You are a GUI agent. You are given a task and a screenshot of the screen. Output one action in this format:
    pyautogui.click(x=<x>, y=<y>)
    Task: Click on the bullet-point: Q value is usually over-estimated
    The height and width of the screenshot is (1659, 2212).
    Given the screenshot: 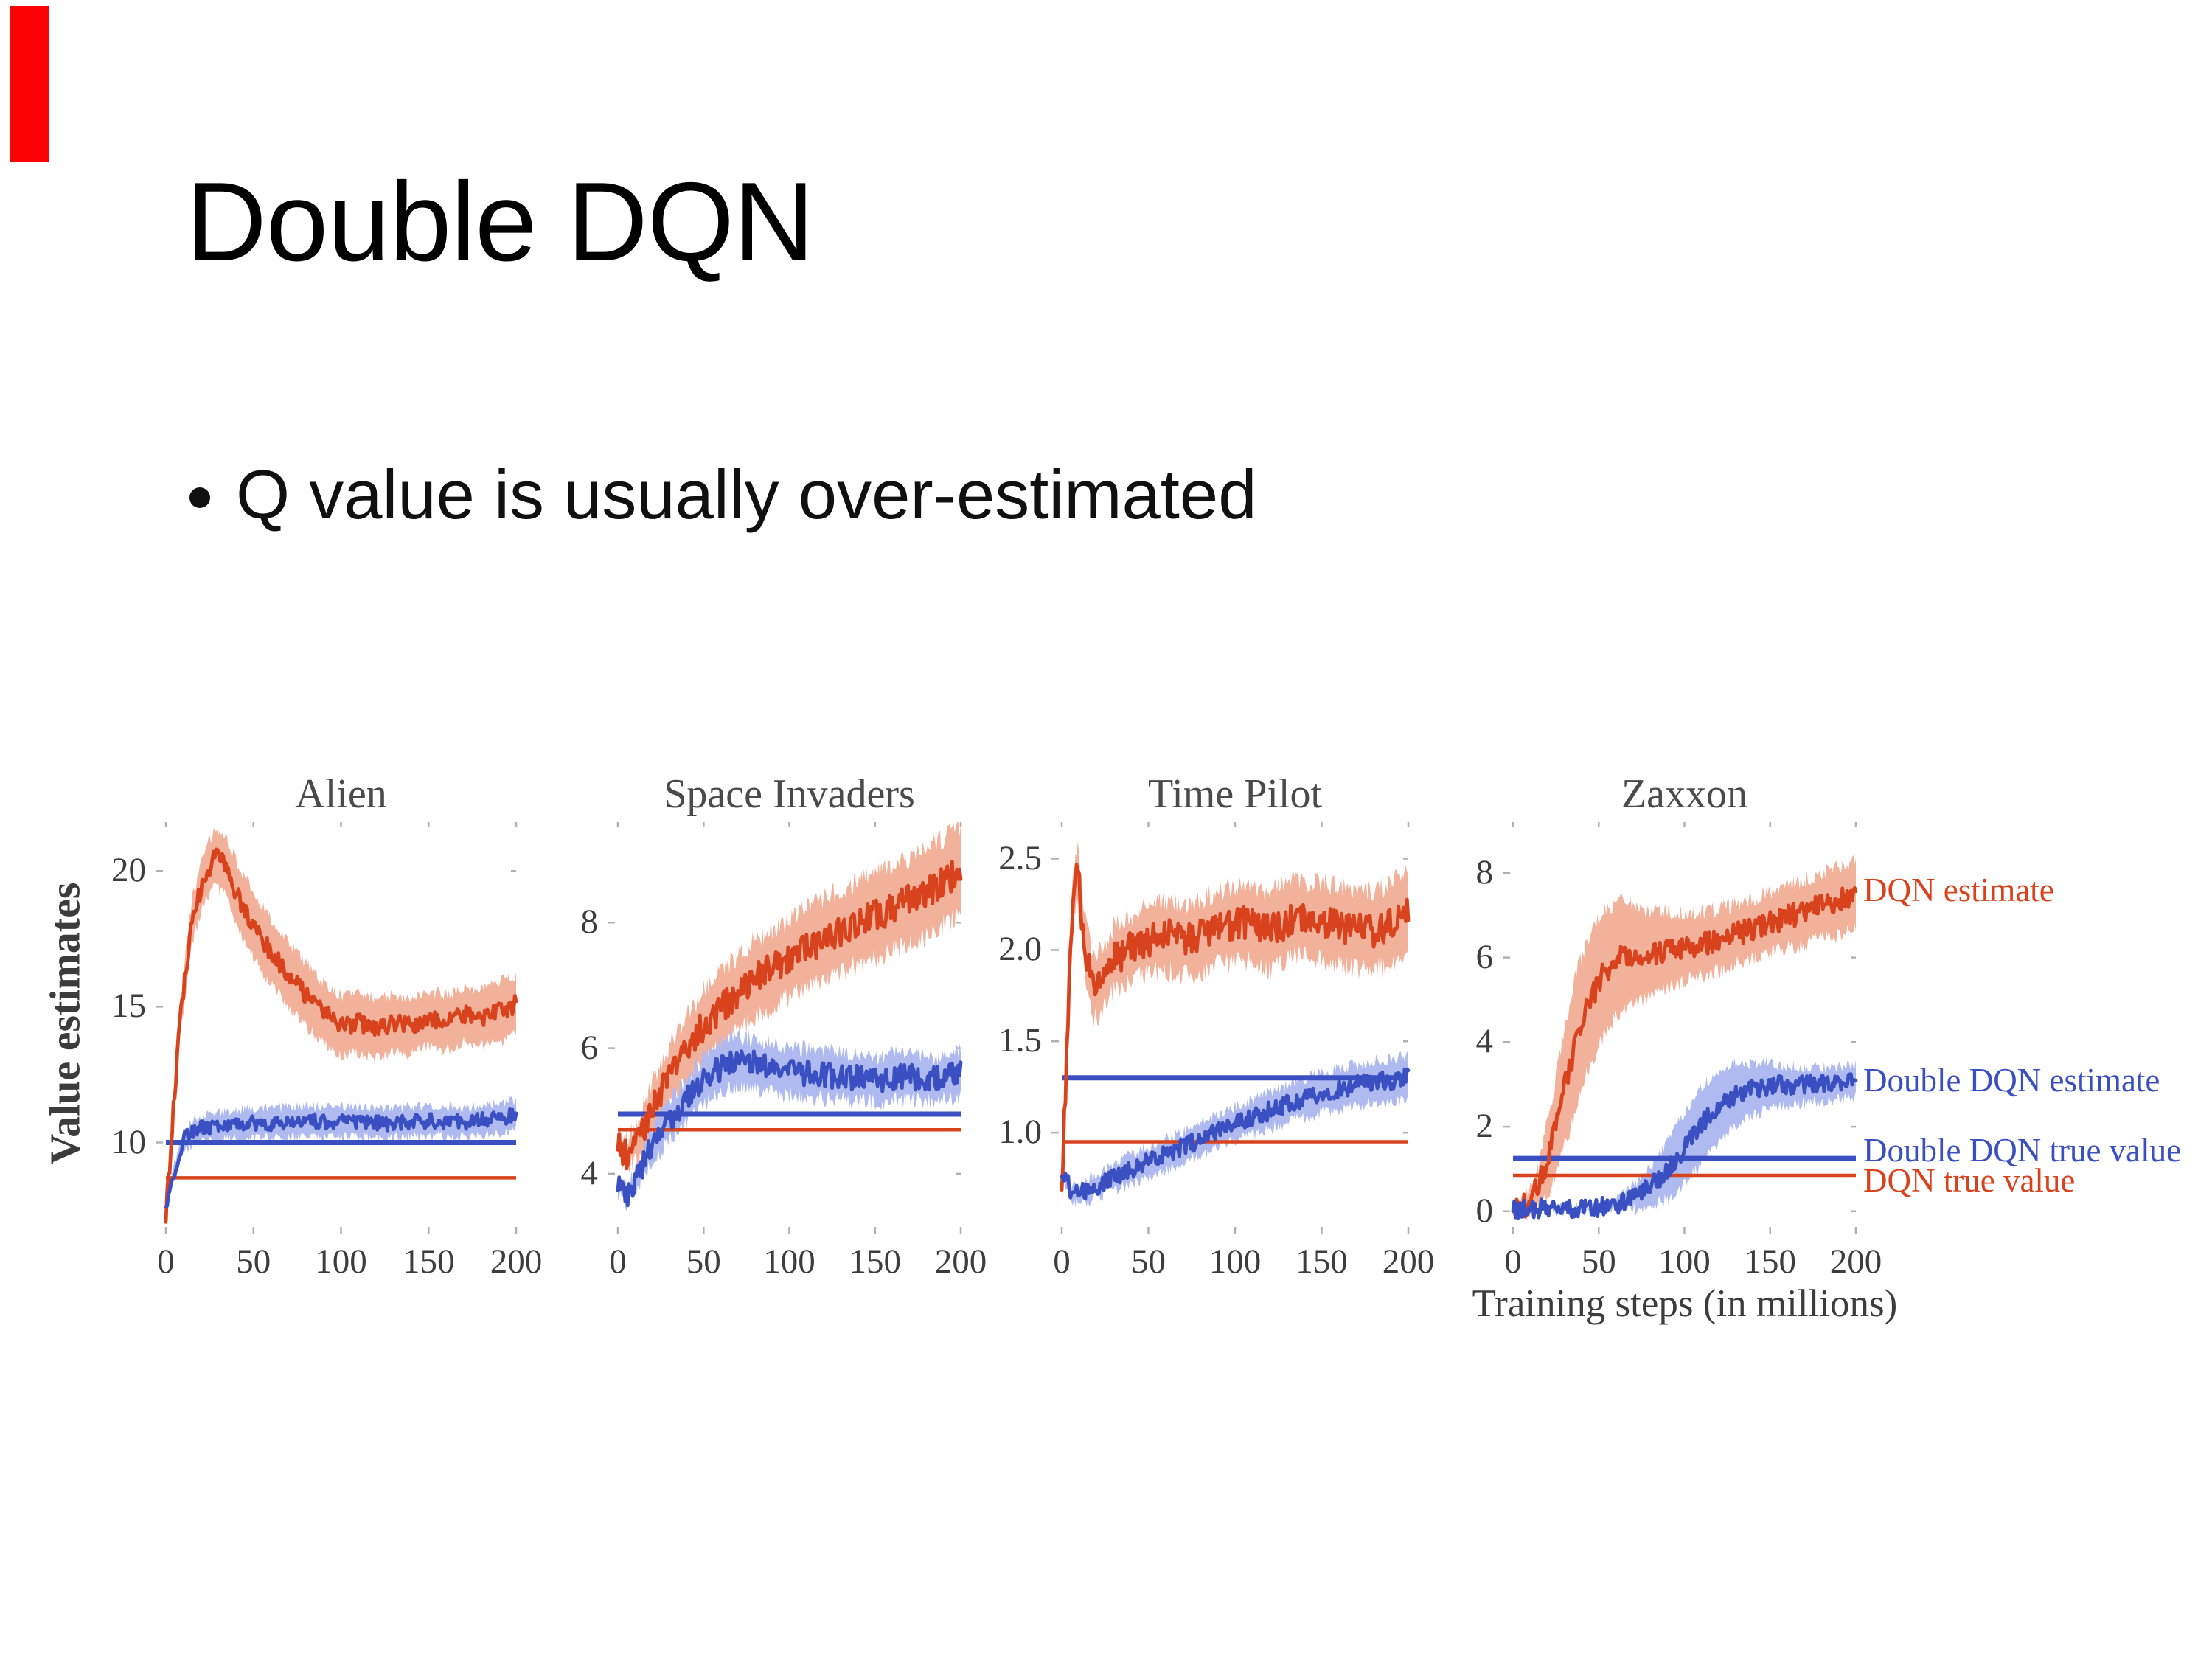 What is the action you would take?
    pyautogui.click(x=746, y=494)
    